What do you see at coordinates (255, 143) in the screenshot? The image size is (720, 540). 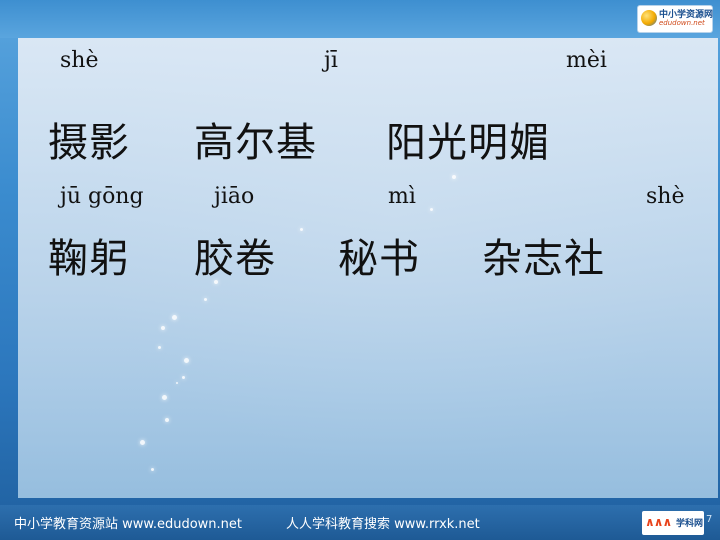 I see `word-gaoerji: 高尔基` at bounding box center [255, 143].